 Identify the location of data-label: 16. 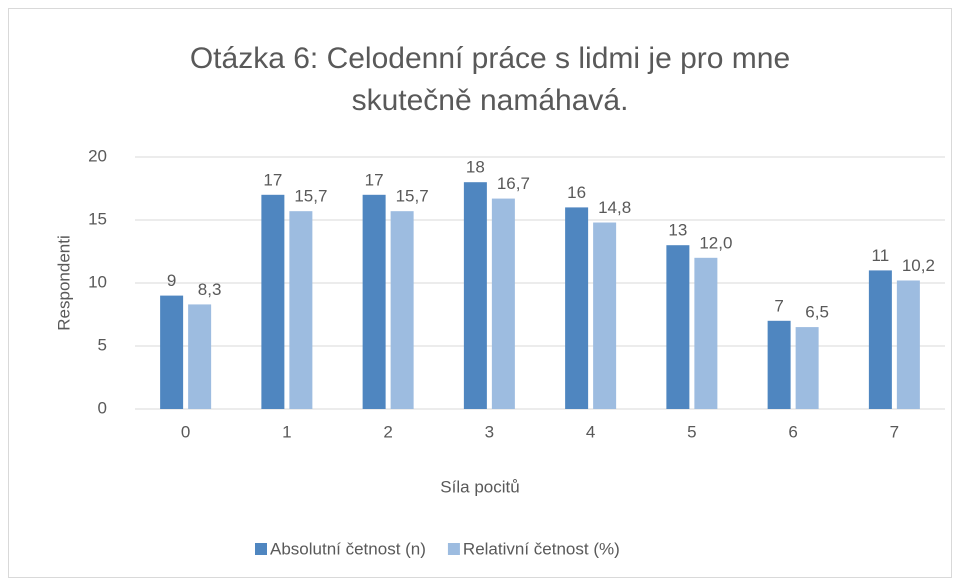
(576, 192).